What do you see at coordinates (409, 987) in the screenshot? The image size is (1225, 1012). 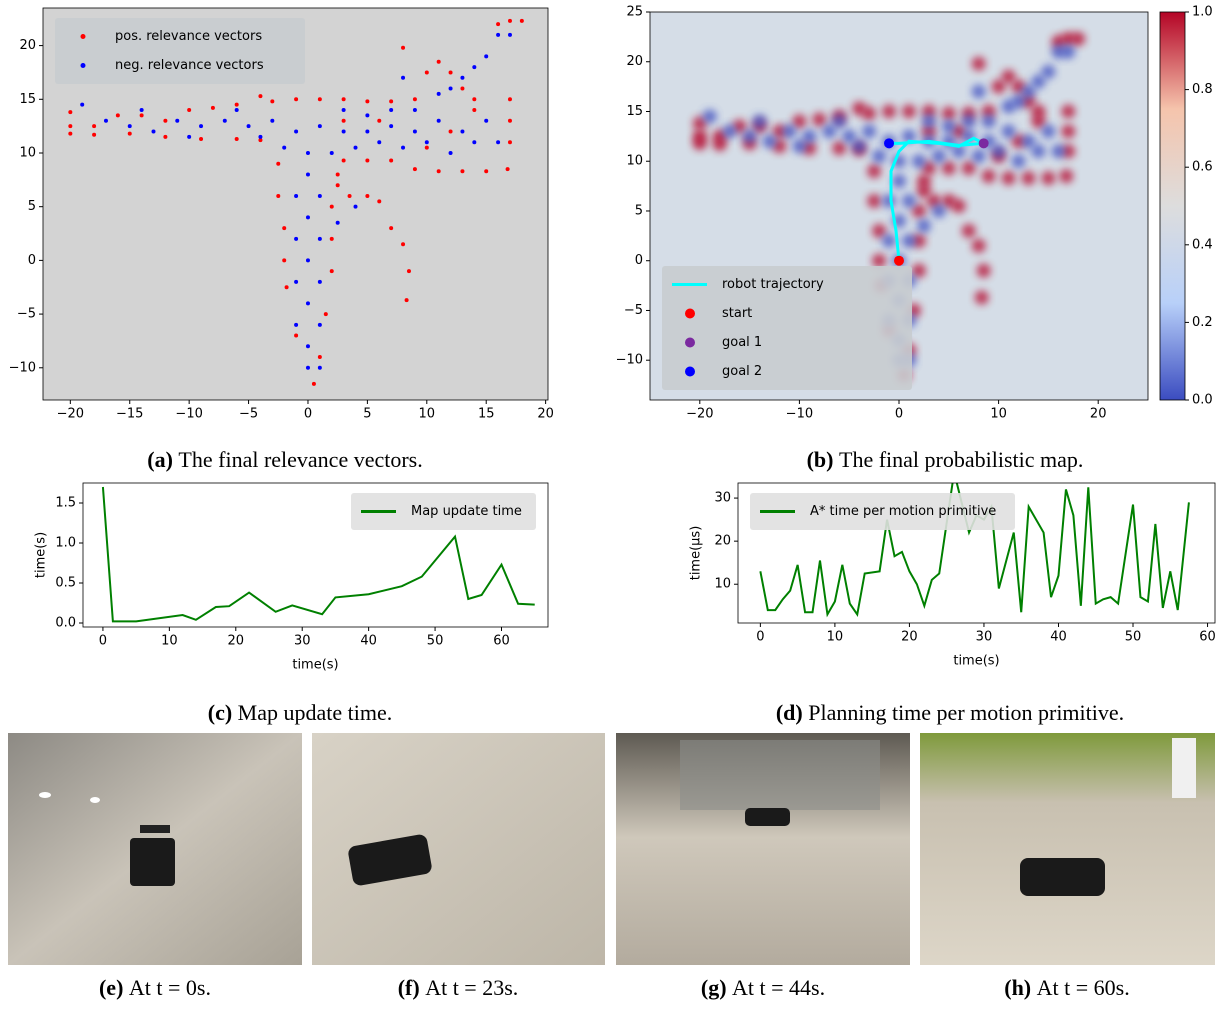 I see `caption-label: (f)` at bounding box center [409, 987].